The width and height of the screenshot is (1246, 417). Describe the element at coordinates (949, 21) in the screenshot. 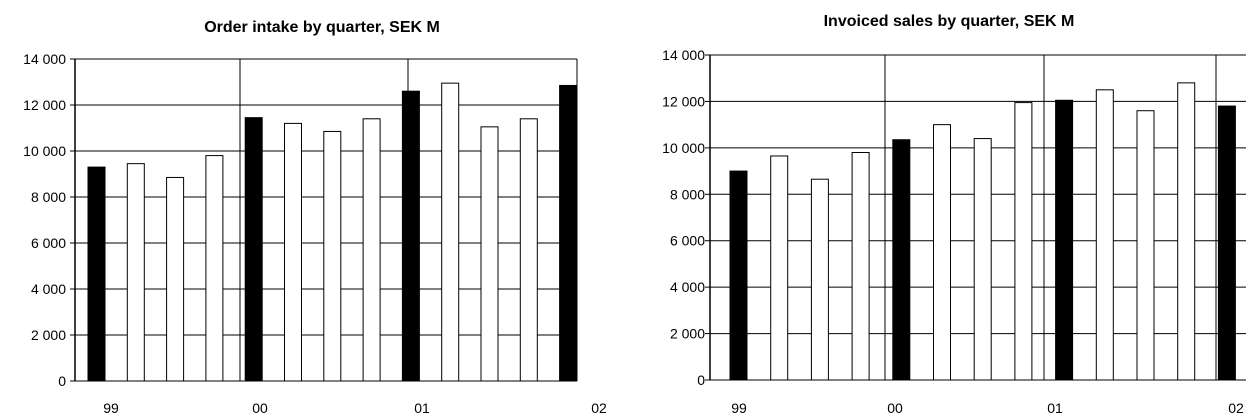

I see `chart-title: Invoiced sales by quarter, SEK M` at that location.